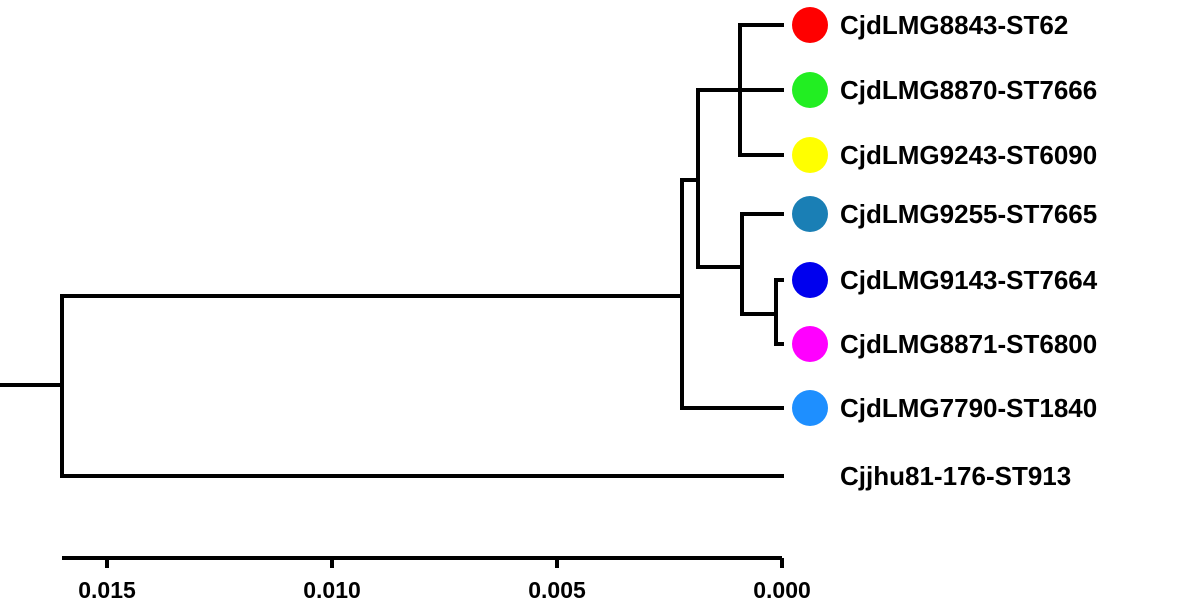 This screenshot has height=609, width=1200. What do you see at coordinates (954, 25) in the screenshot?
I see `tip-label-1: CjdLMG8843-ST62` at bounding box center [954, 25].